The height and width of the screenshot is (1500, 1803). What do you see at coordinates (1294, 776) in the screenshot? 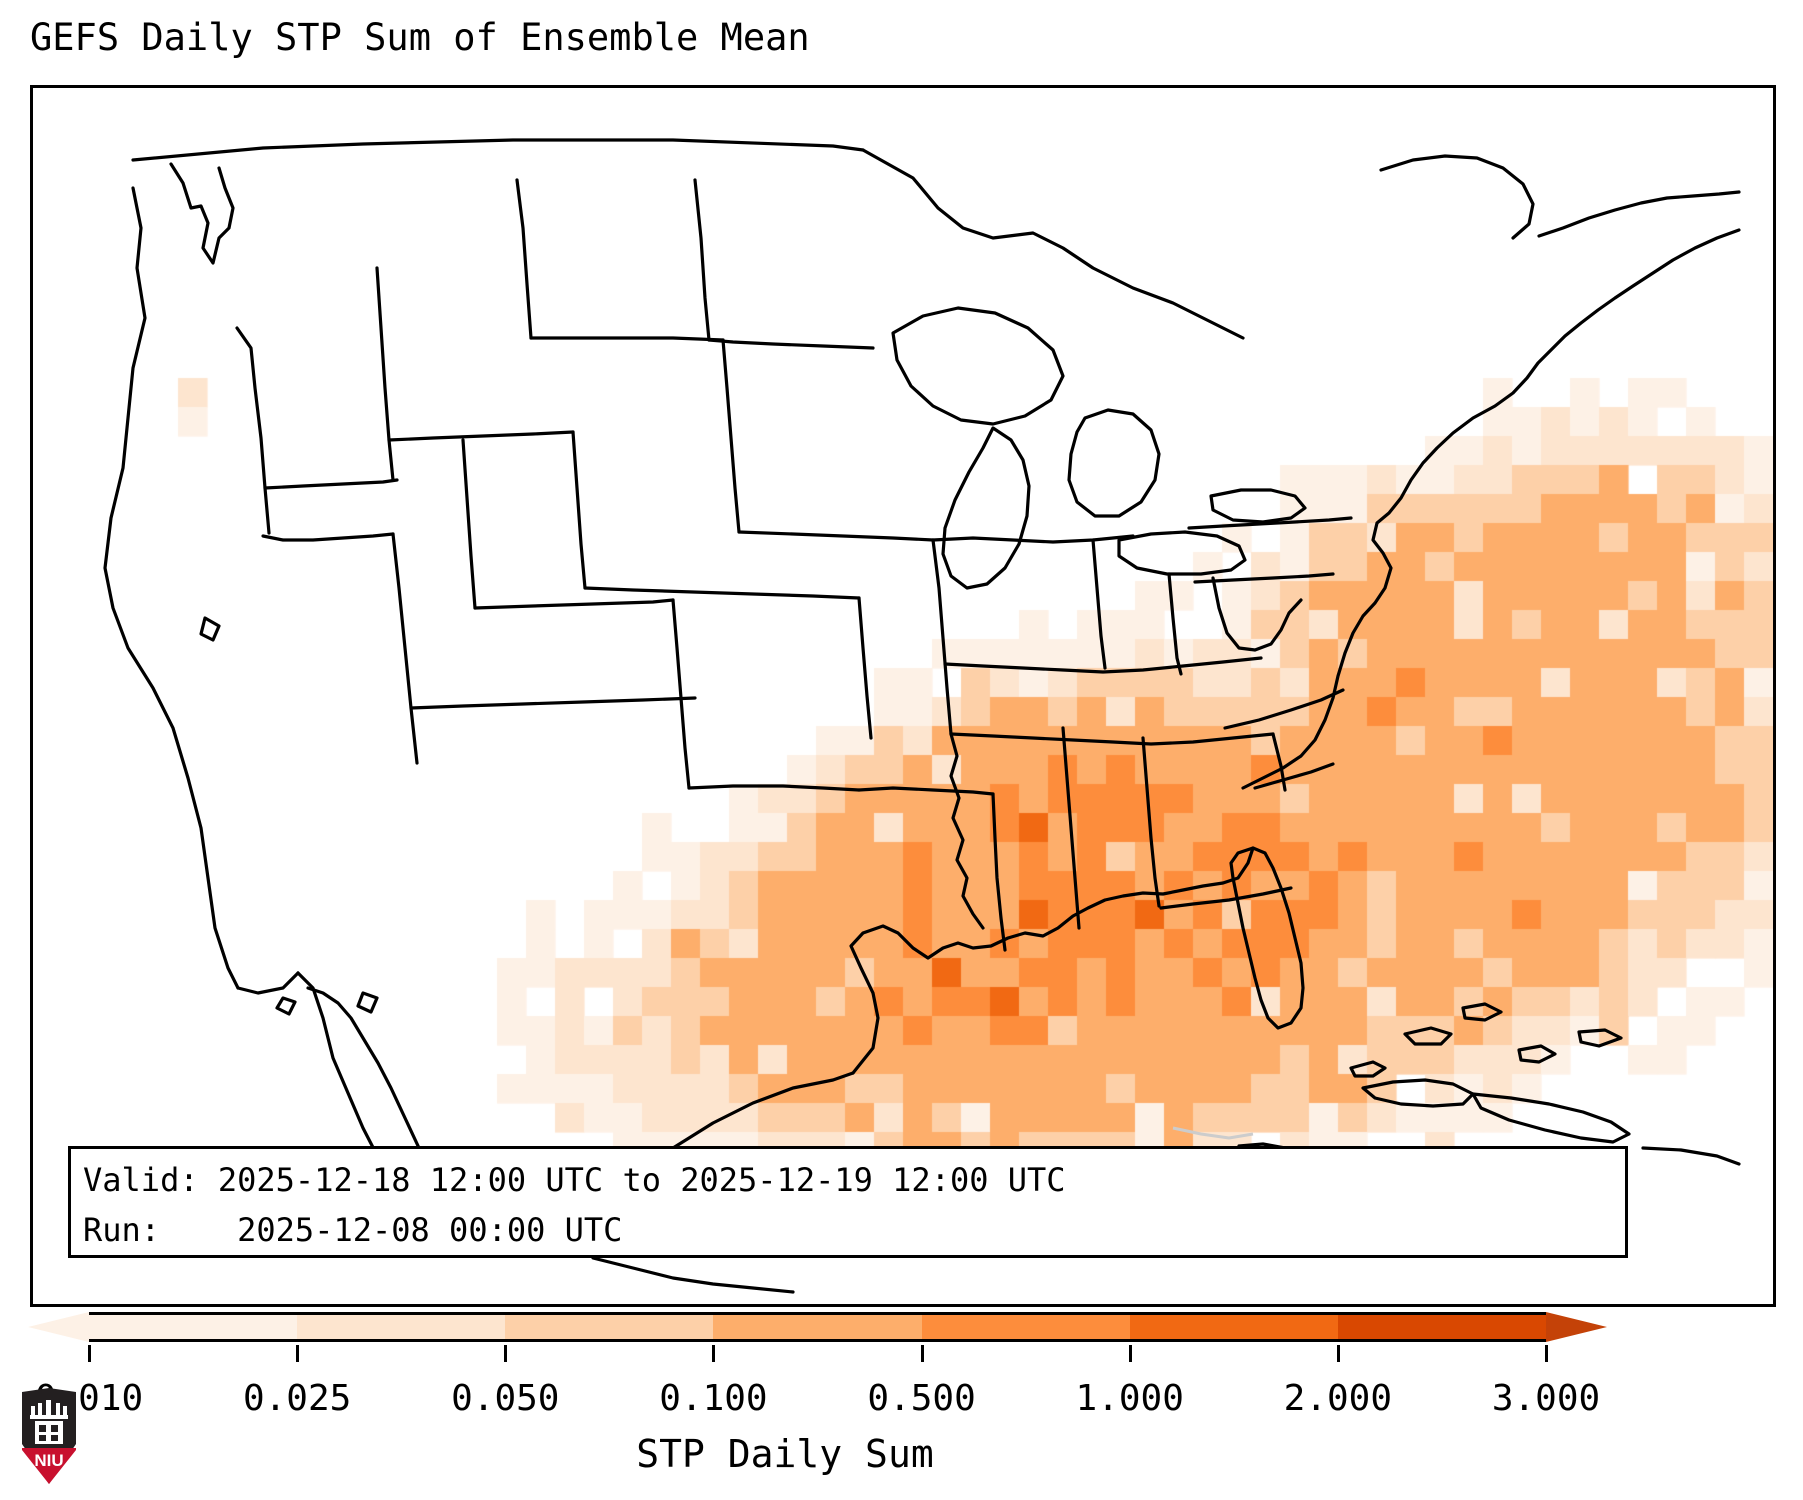
I see `sc-nc-line` at bounding box center [1294, 776].